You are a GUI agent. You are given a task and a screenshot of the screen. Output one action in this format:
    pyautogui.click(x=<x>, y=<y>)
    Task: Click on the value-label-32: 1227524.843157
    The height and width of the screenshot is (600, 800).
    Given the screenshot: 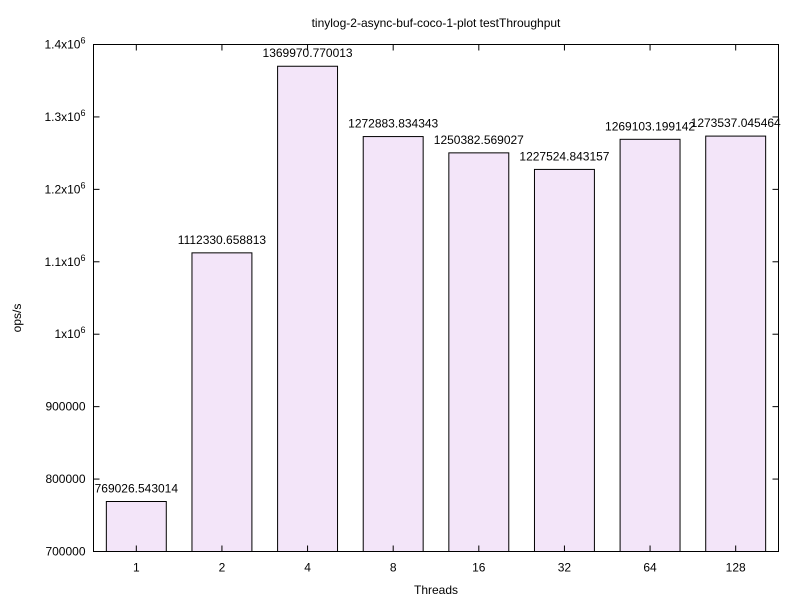 What is the action you would take?
    pyautogui.click(x=564, y=156)
    